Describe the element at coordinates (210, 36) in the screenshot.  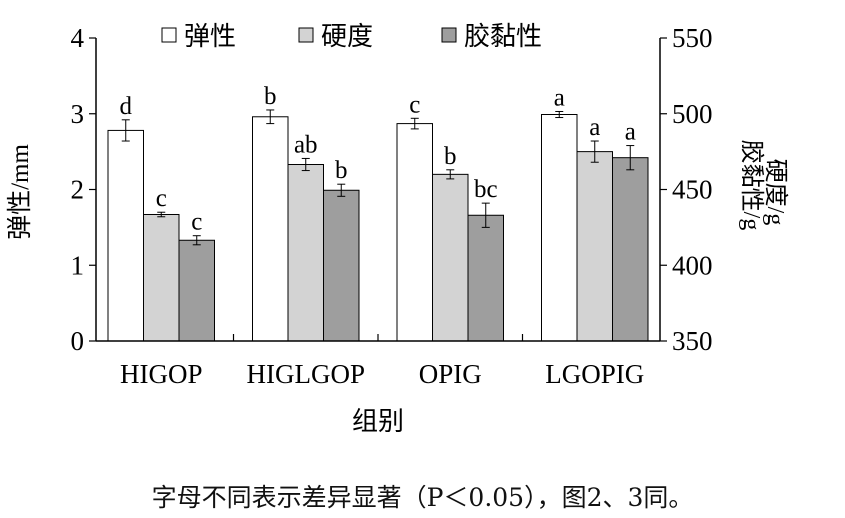
I see `legend-label-1: 弹性` at that location.